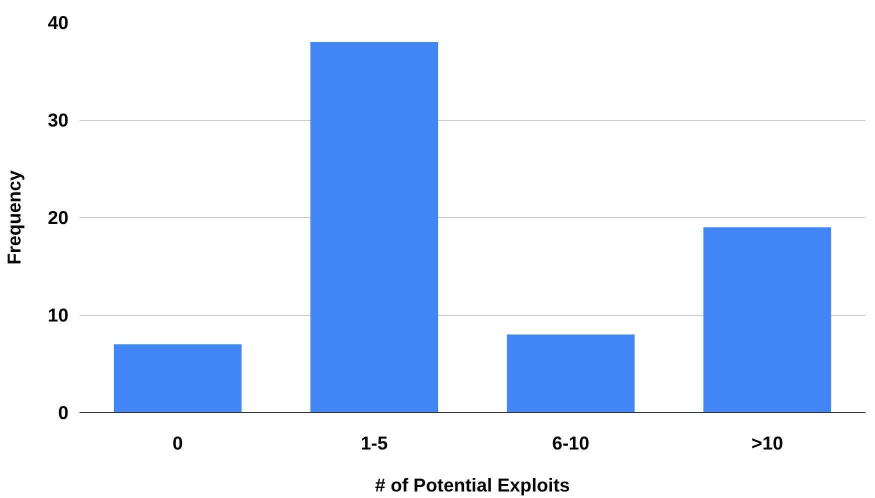  What do you see at coordinates (767, 443) in the screenshot?
I see `x-tick-label: >10` at bounding box center [767, 443].